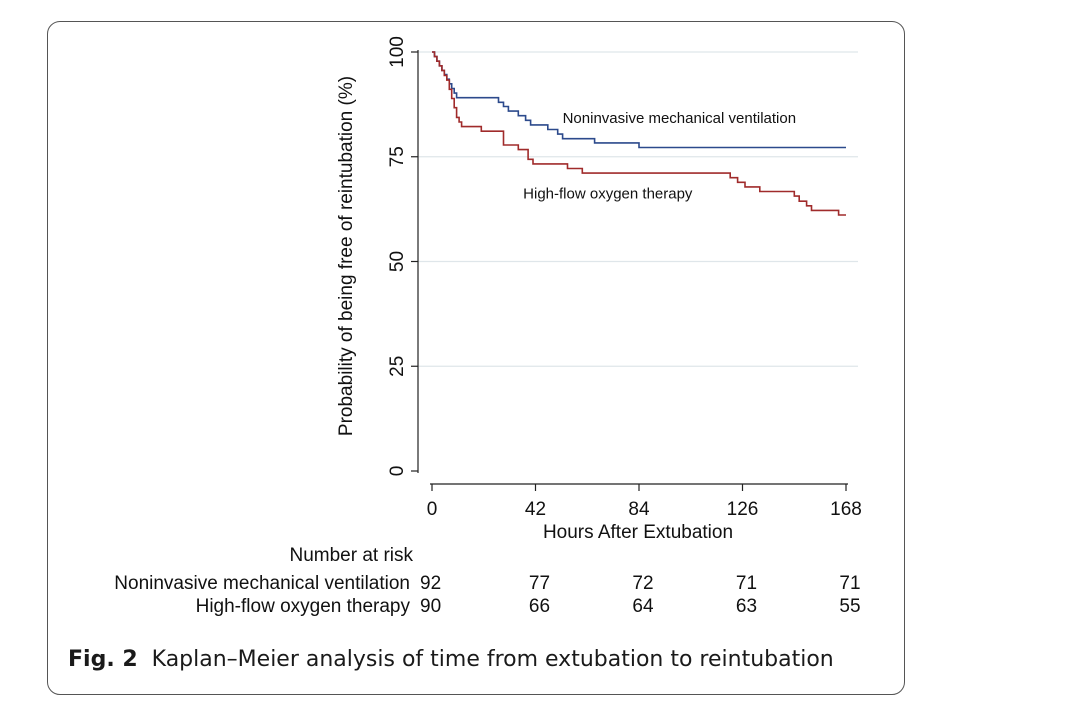 This screenshot has height=717, width=1080. What do you see at coordinates (849, 606) in the screenshot?
I see `risk-count: 55` at bounding box center [849, 606].